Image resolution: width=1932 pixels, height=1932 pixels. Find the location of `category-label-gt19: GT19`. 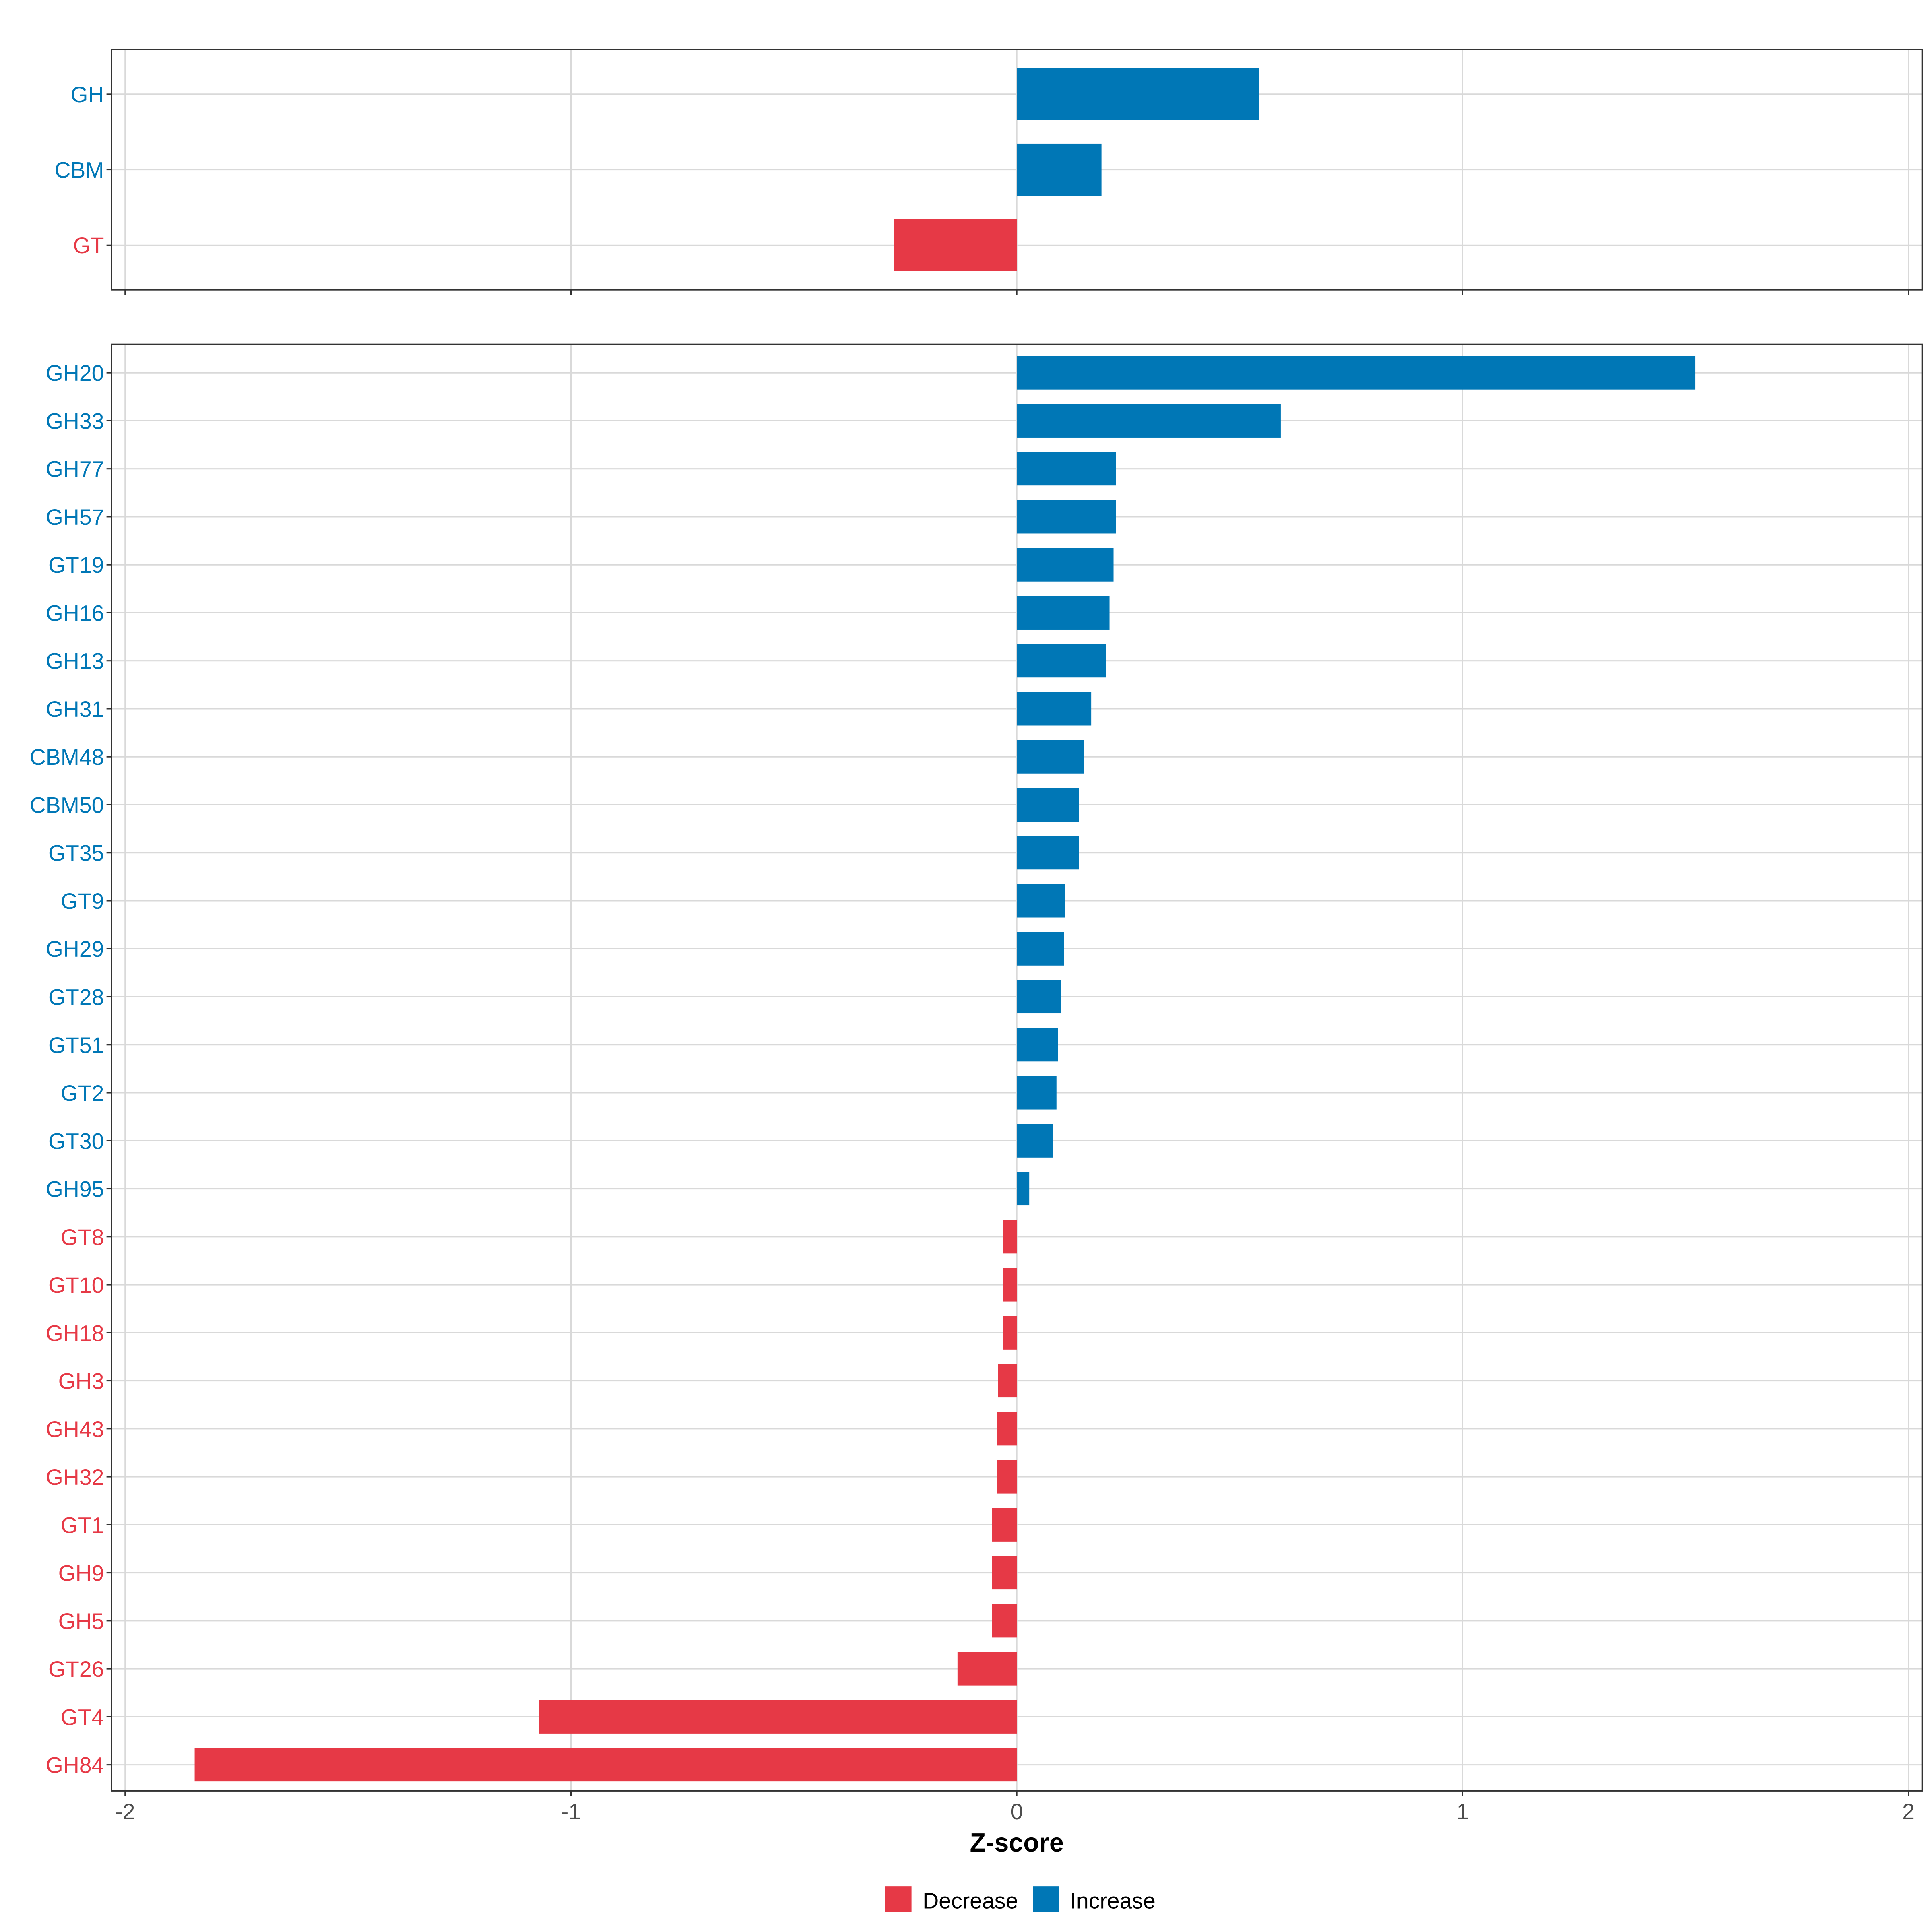

category-label-gt19: GT19 is located at coordinates (76, 565).